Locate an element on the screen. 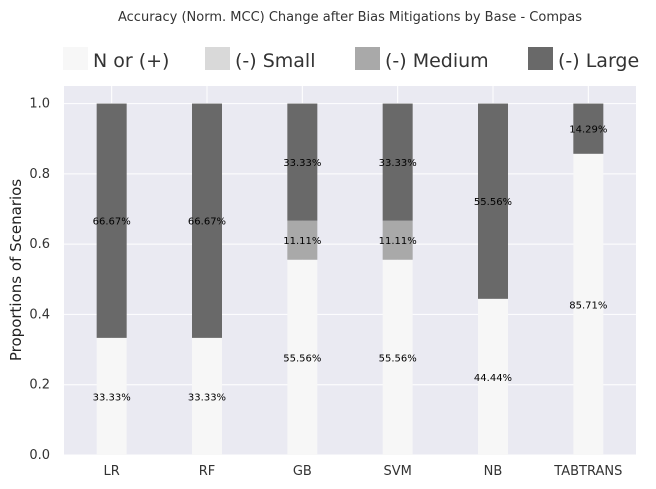  y-tick-label: 0.0 is located at coordinates (39, 455).